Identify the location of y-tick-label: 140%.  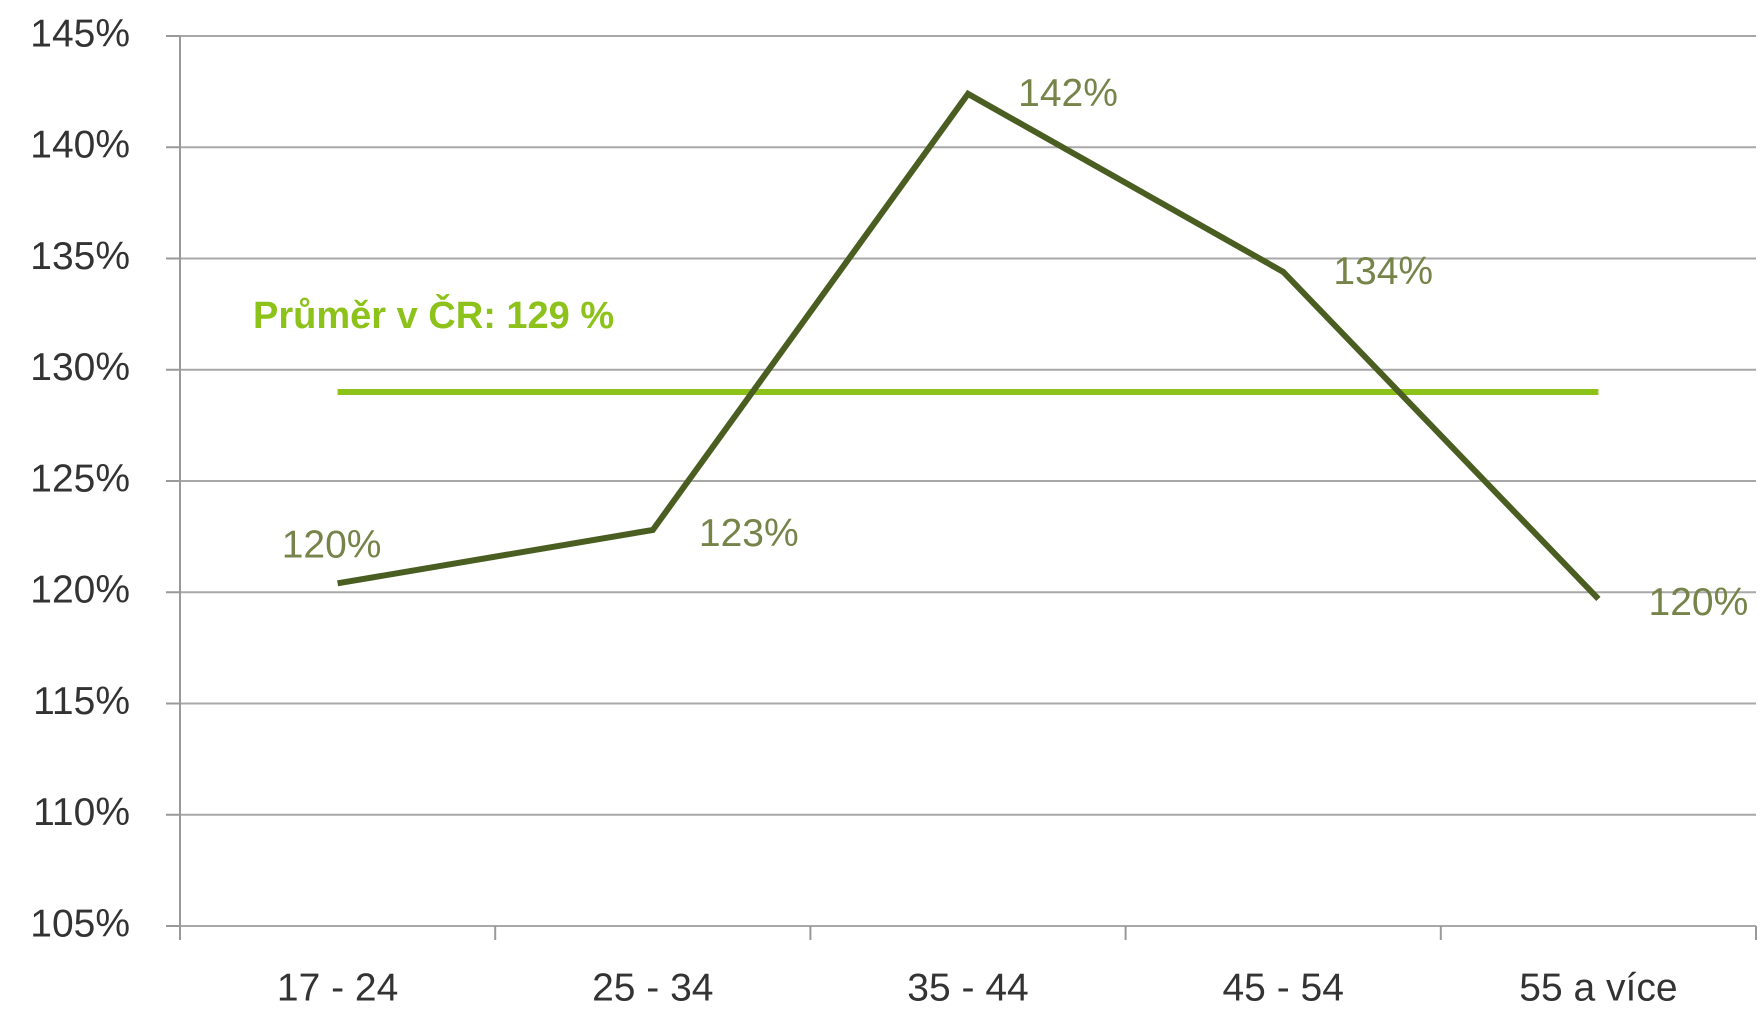
(80, 145).